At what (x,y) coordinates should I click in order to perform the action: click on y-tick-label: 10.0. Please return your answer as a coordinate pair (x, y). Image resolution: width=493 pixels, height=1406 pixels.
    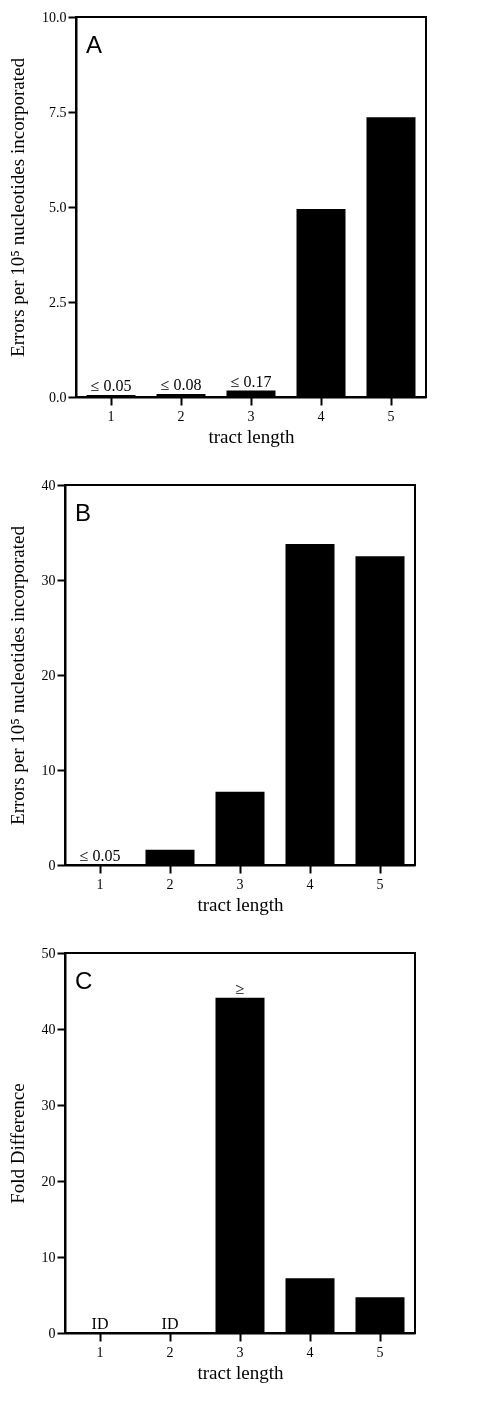
    Looking at the image, I should click on (54, 17).